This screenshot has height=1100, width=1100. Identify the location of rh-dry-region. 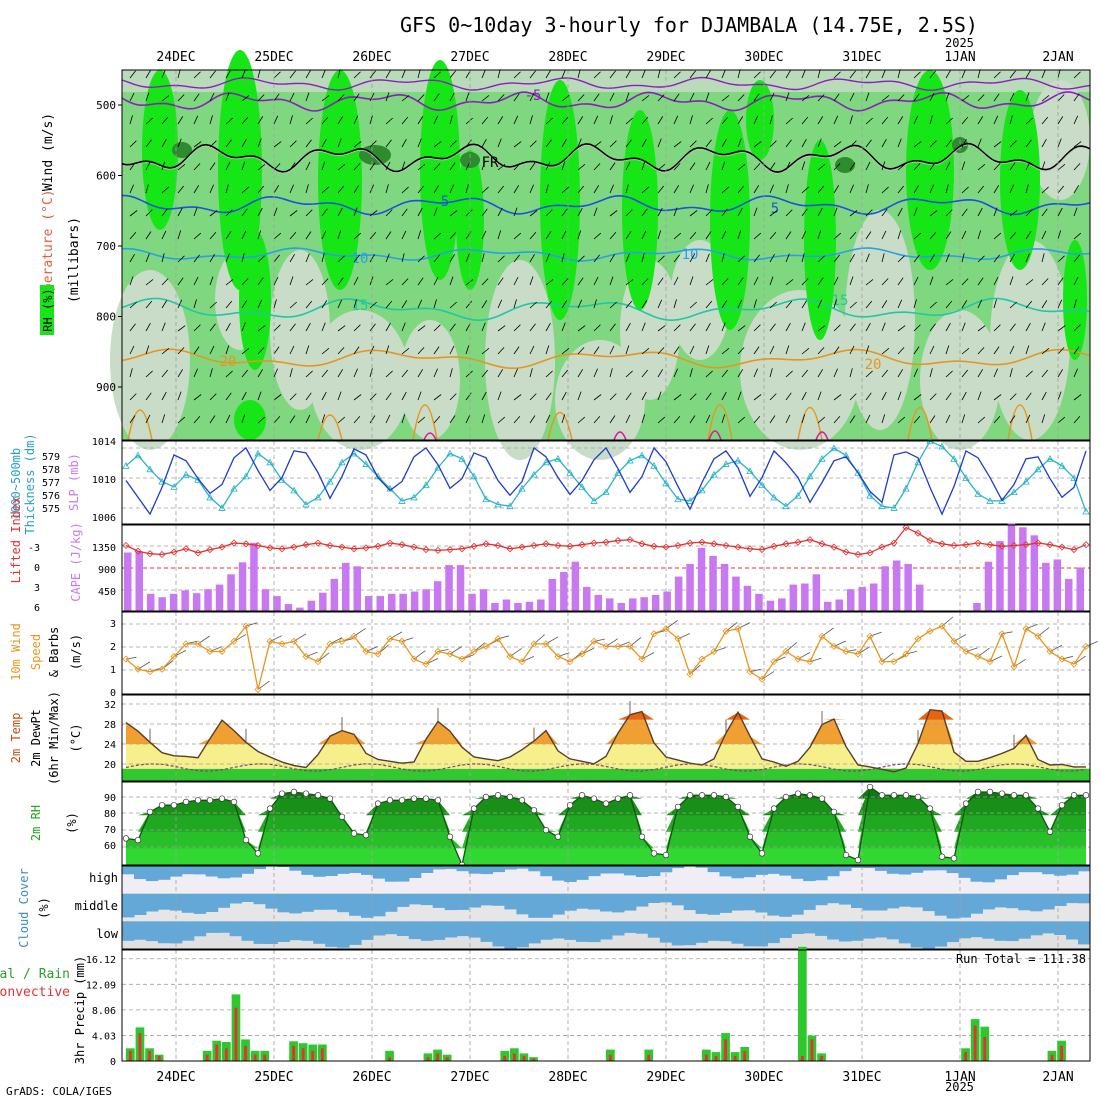
(520, 360).